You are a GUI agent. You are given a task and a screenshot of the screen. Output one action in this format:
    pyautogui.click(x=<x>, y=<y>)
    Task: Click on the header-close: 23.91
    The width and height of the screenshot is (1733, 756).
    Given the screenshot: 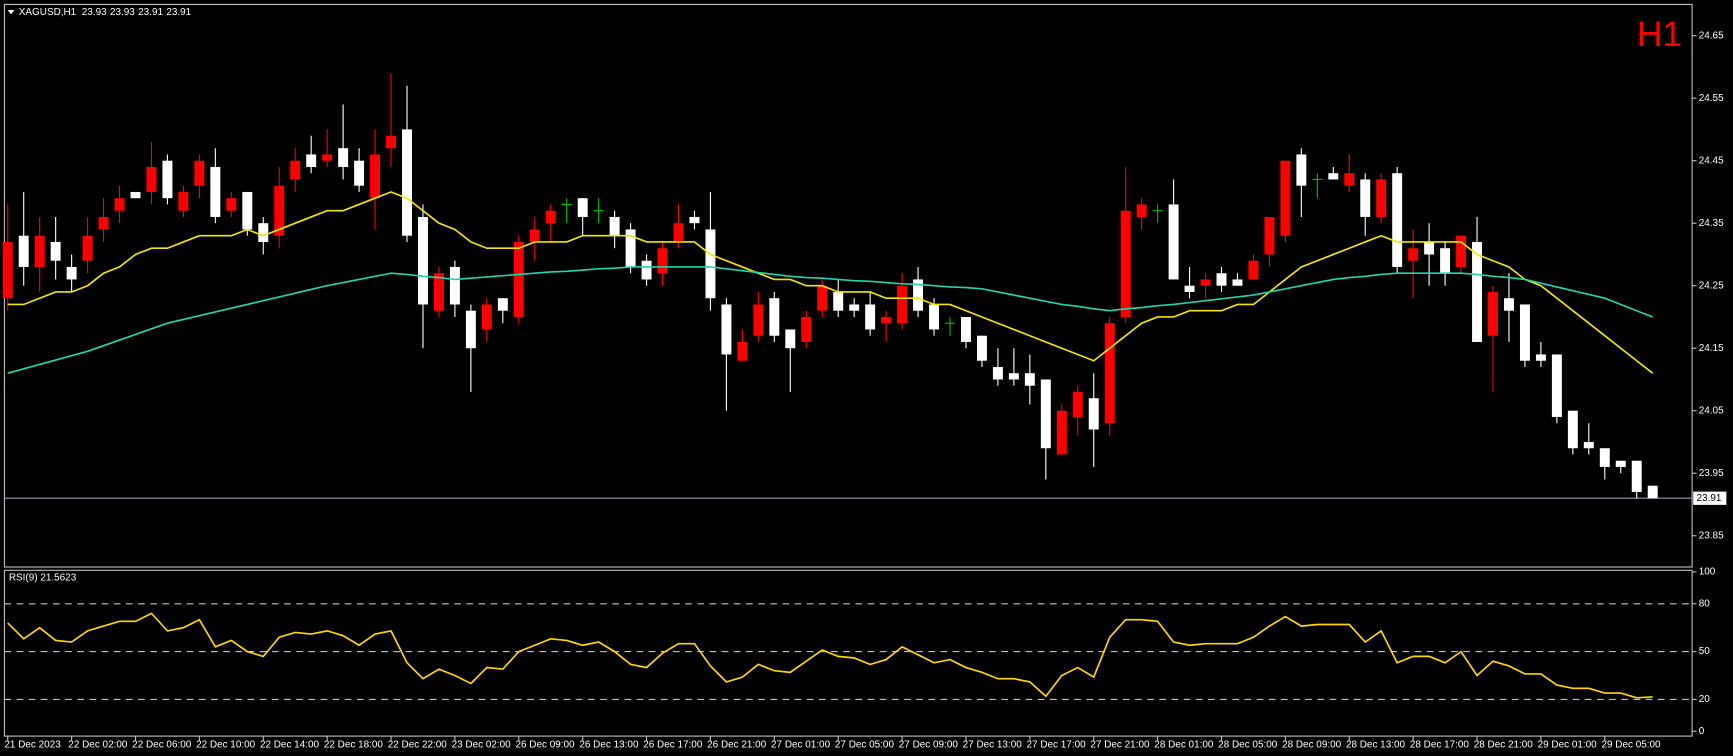 What is the action you would take?
    pyautogui.click(x=178, y=12)
    